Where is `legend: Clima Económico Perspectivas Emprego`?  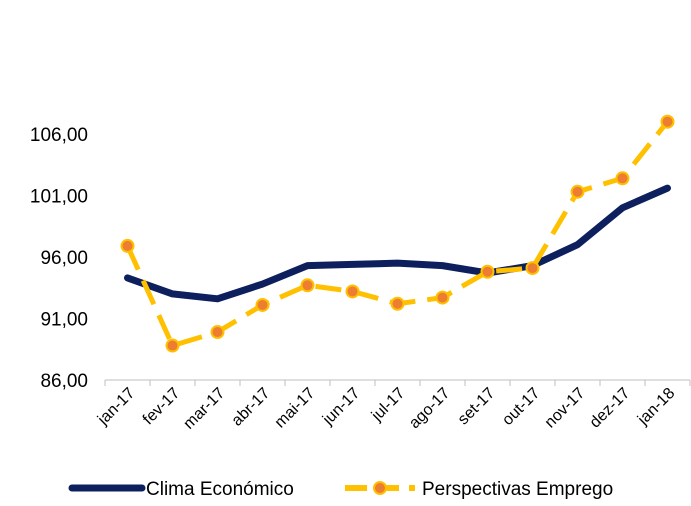 legend: Clima Económico Perspectivas Emprego is located at coordinates (340, 489).